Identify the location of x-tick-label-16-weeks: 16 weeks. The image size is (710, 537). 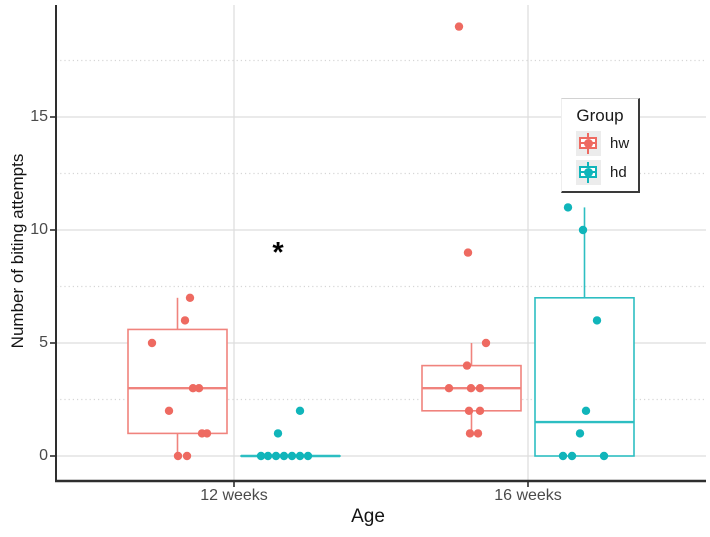
(528, 495).